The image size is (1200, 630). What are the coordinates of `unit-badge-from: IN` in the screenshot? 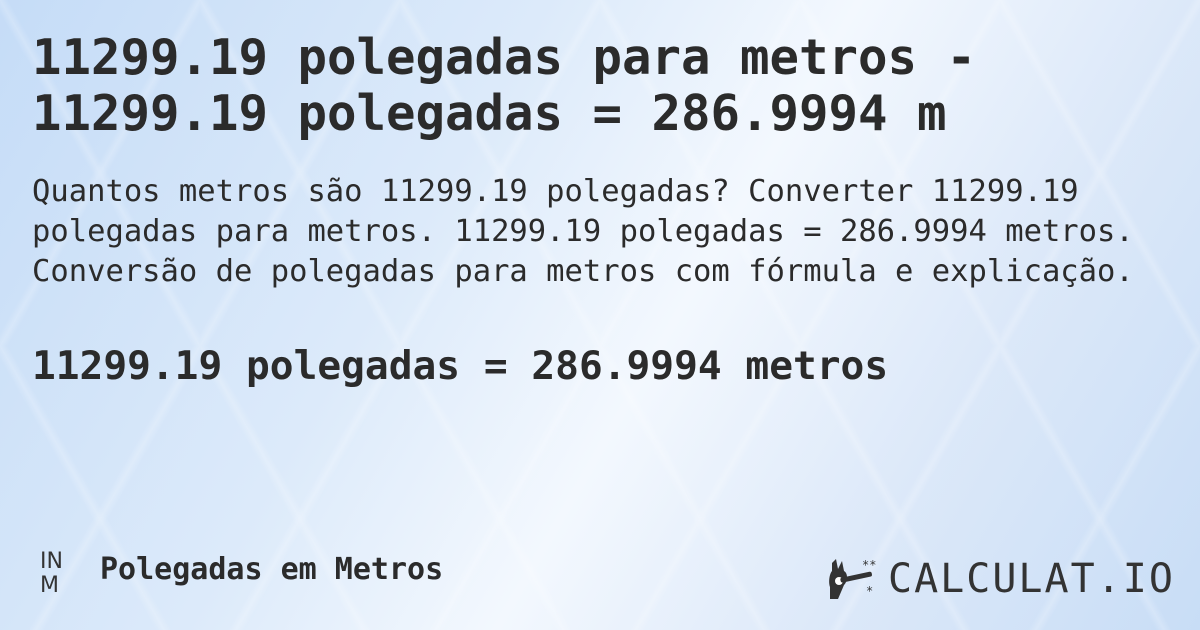 It's located at (51, 561).